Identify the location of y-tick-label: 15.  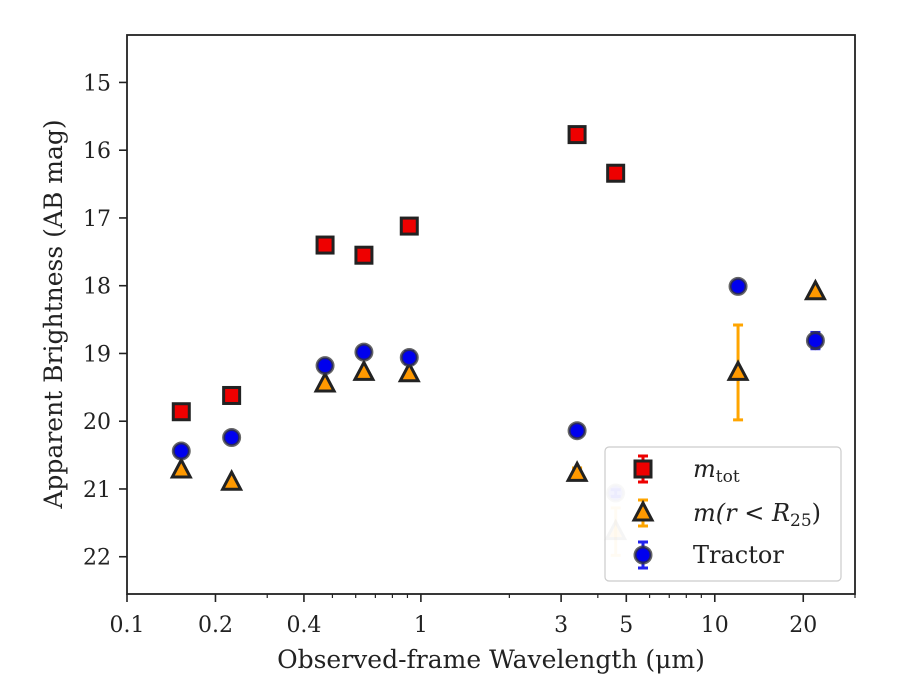
(97, 83).